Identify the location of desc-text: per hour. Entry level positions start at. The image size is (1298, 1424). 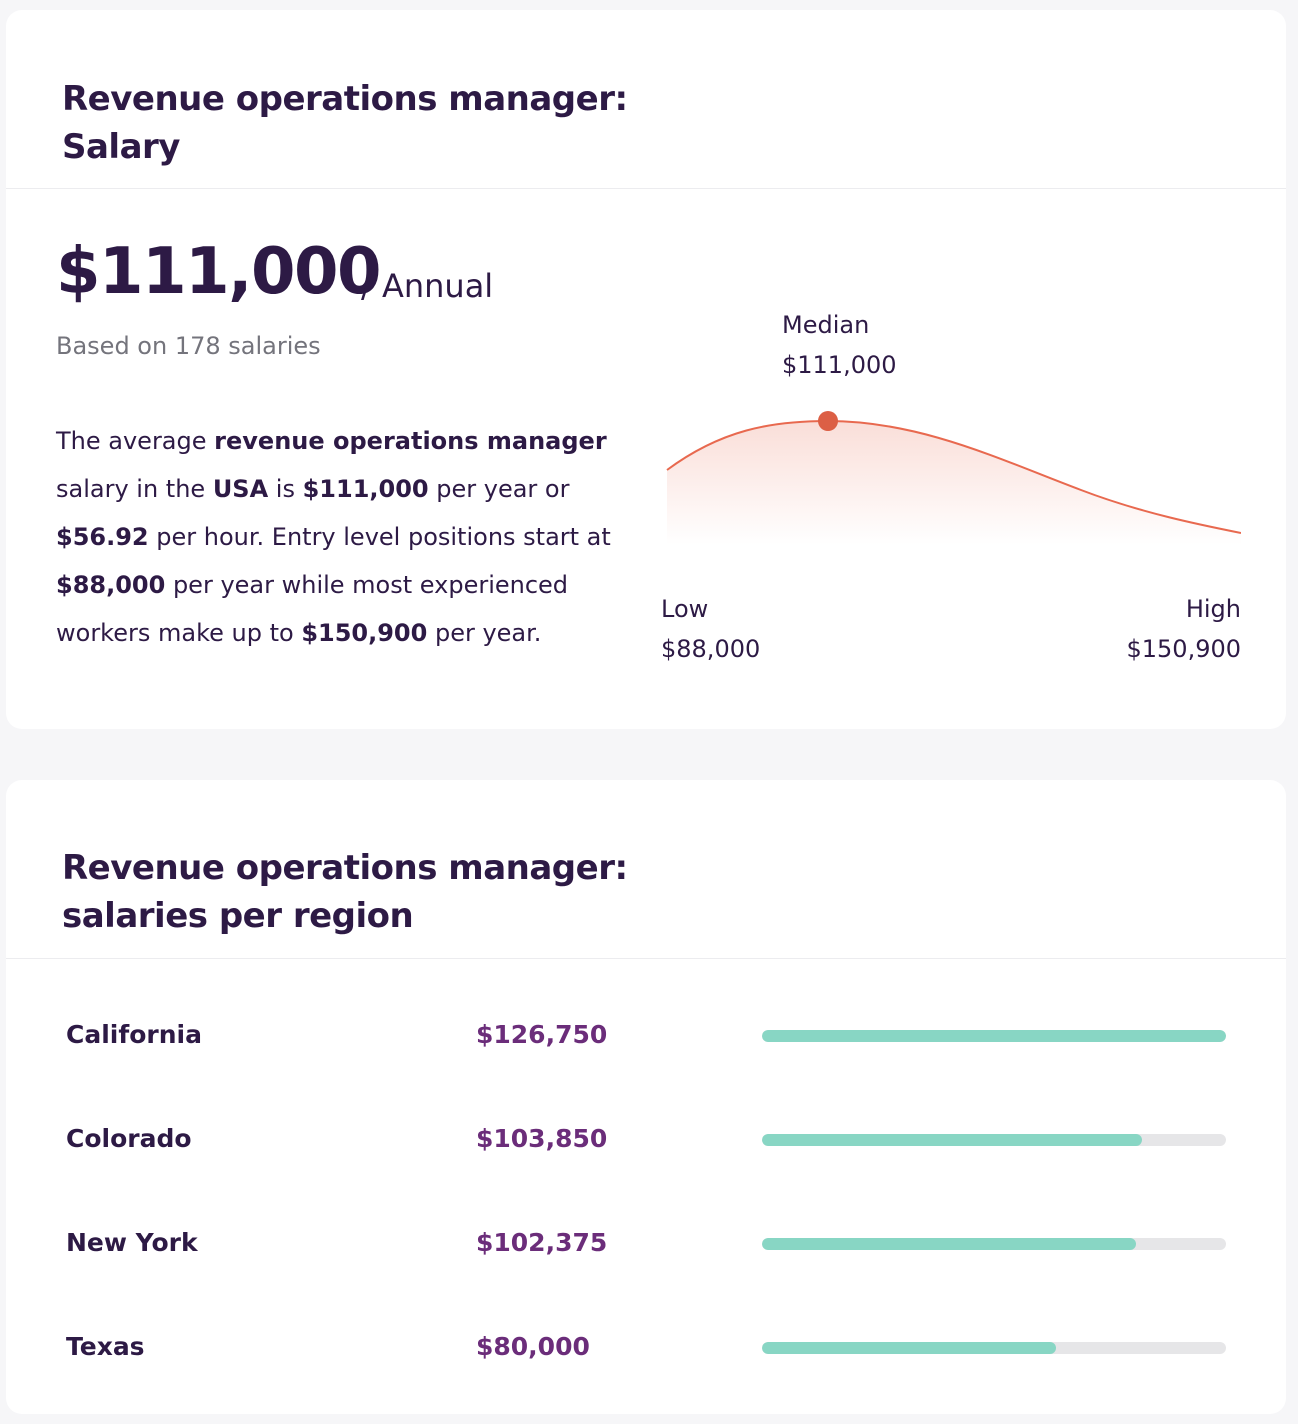
(379, 537).